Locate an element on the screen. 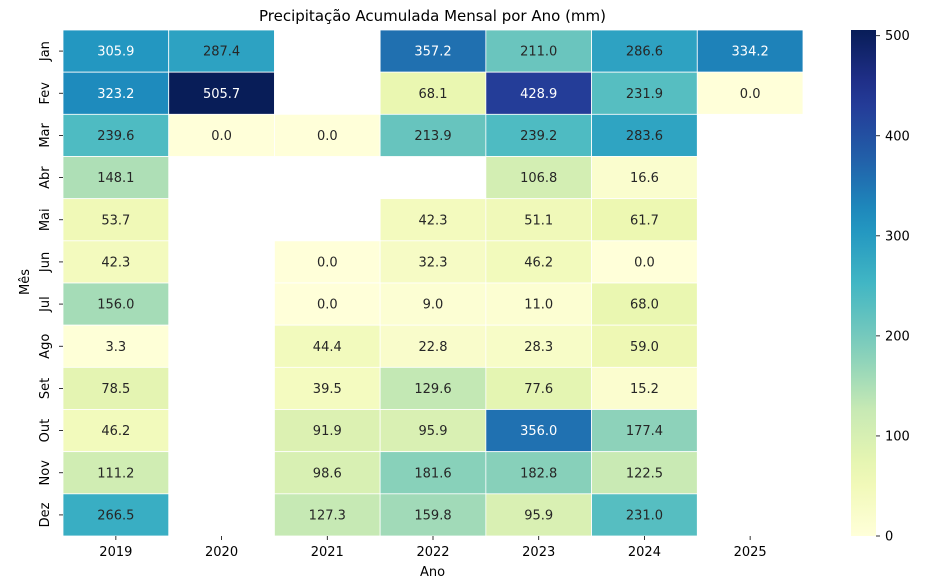 The height and width of the screenshot is (585, 945). cell-value-label: 505.7 is located at coordinates (221, 94).